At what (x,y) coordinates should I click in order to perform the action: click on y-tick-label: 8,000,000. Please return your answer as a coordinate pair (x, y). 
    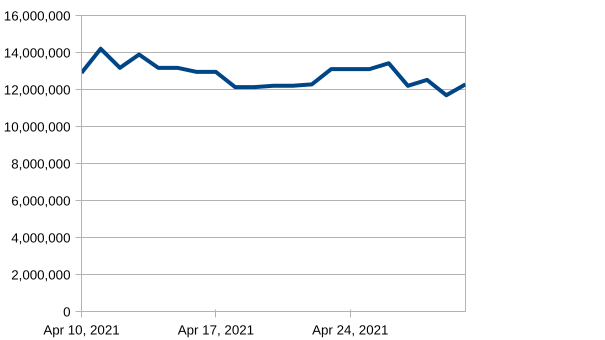
    Looking at the image, I should click on (41, 164).